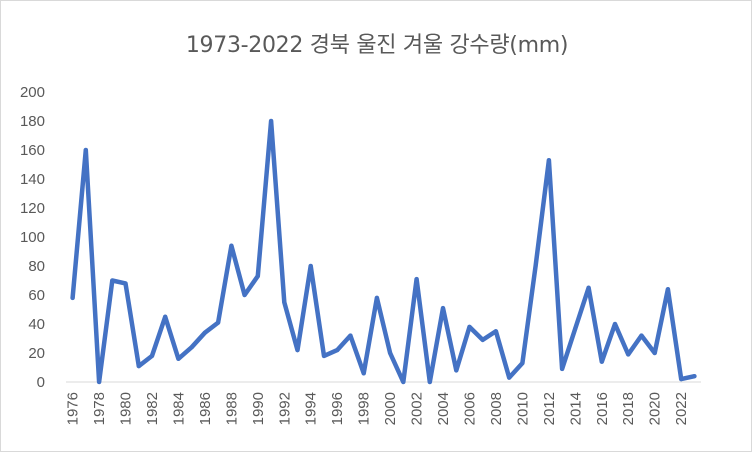 This screenshot has height=452, width=752. Describe the element at coordinates (32, 92) in the screenshot. I see `y-tick-label: 200` at that location.